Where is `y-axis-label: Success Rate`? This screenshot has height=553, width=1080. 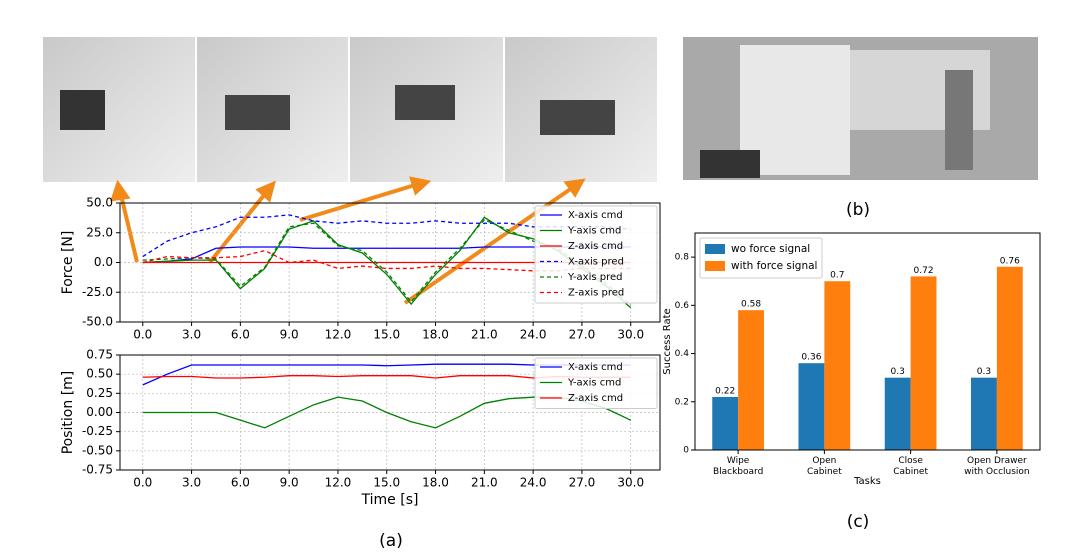
y-axis-label: Success Rate is located at coordinates (667, 341).